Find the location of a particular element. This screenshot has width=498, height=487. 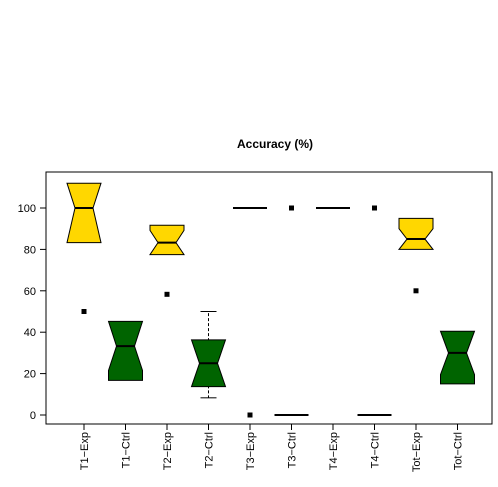

y-tick-label: 40 is located at coordinates (30, 333).